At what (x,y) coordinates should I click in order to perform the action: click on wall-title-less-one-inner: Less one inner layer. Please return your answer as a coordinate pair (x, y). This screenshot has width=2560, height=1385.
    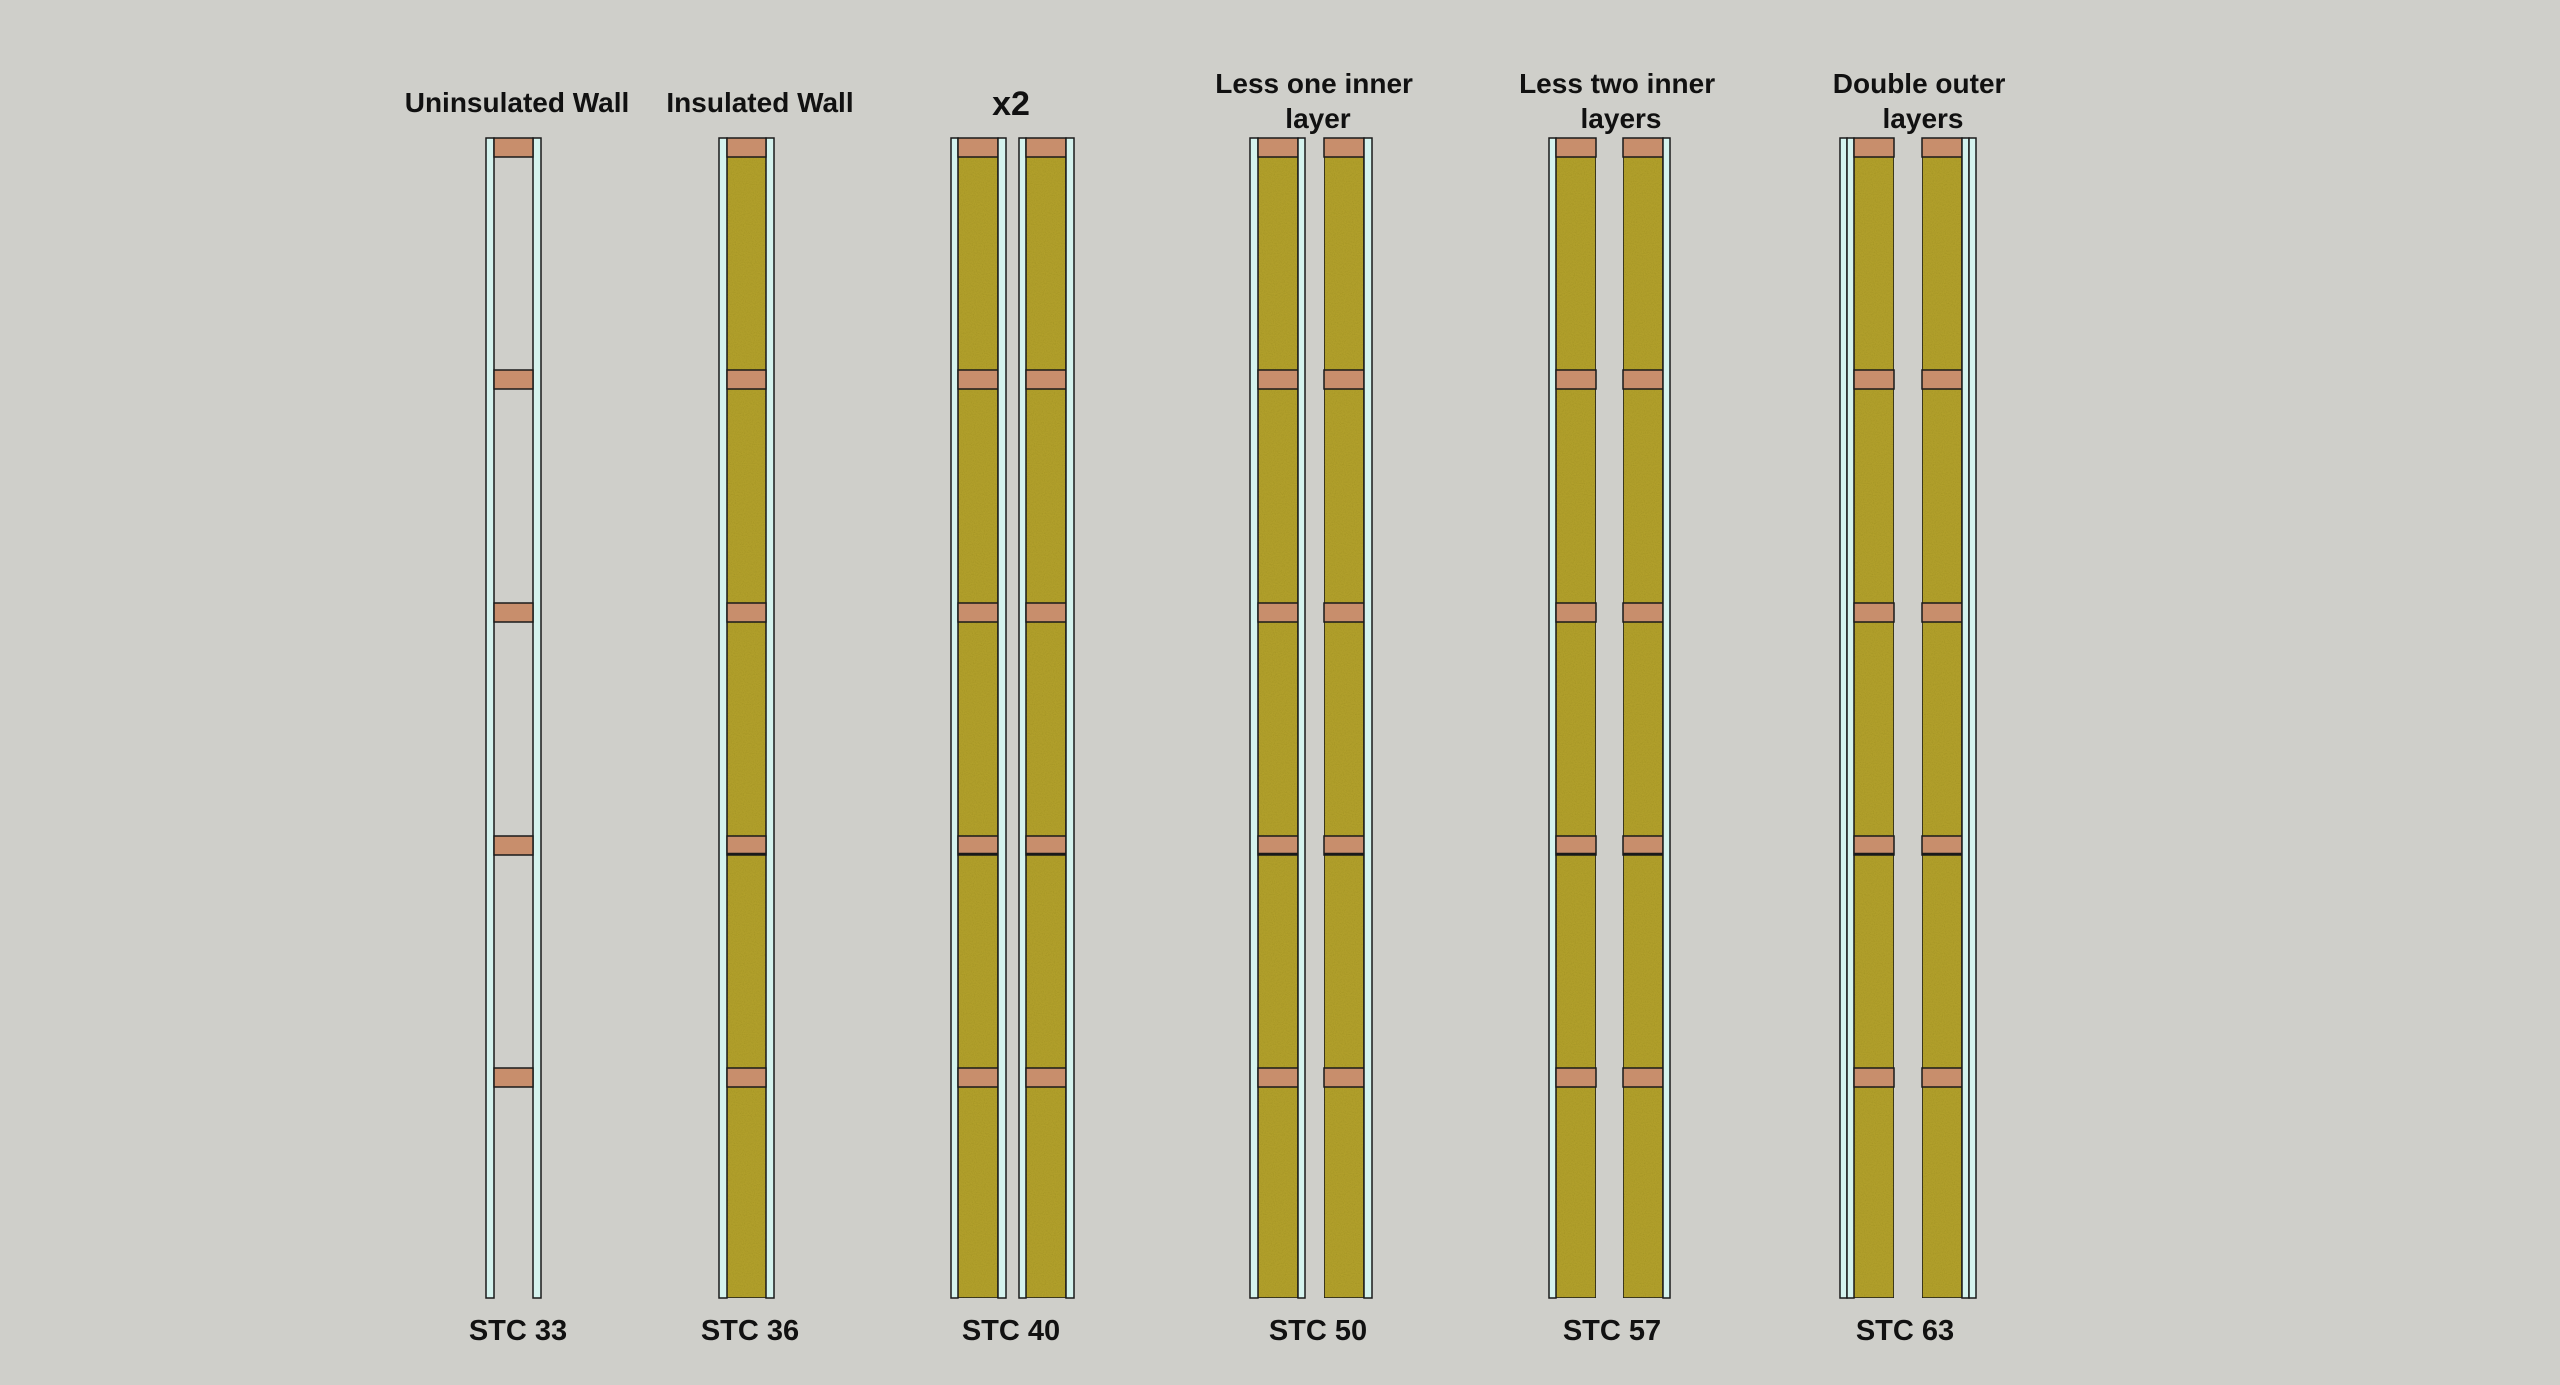
    Looking at the image, I should click on (1317, 101).